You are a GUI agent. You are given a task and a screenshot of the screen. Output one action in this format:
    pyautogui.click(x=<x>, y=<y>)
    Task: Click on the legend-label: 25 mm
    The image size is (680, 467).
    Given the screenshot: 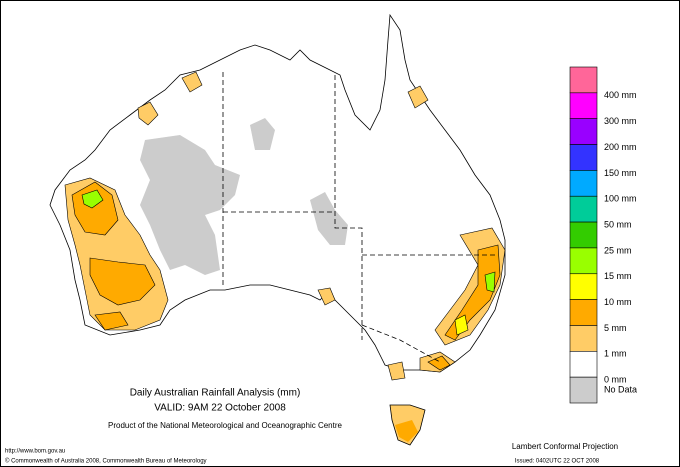 What is the action you would take?
    pyautogui.click(x=618, y=250)
    